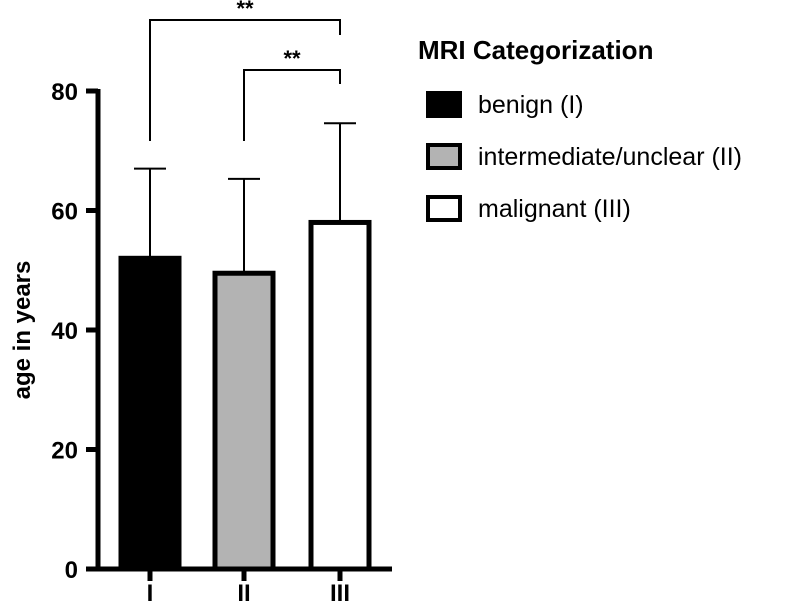 The image size is (786, 603). I want to click on y-axis-ticks: 0 20 40 60 80, so click(74, 331).